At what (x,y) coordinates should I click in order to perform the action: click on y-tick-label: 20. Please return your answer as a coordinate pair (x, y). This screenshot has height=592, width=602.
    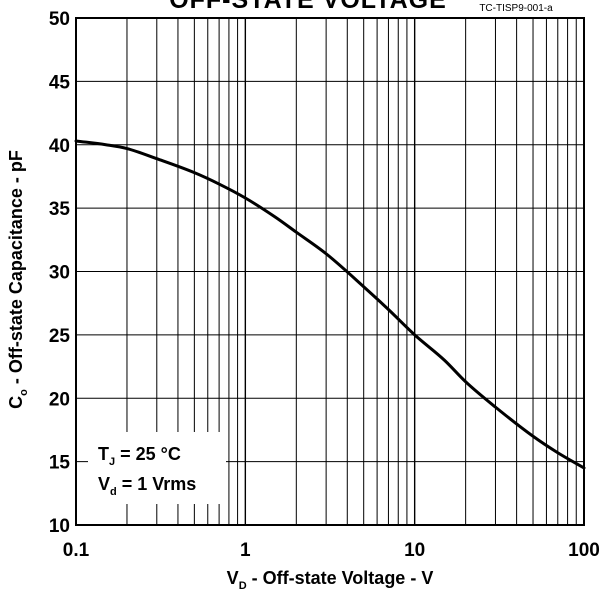
    Looking at the image, I should click on (59, 399).